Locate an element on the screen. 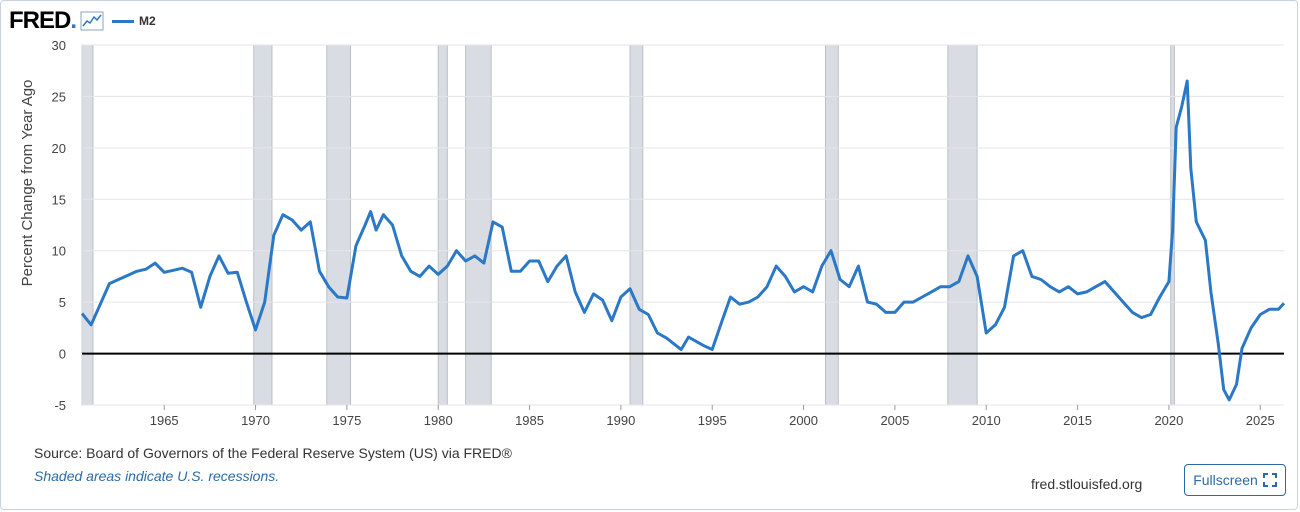  x-tick-label: 1990 is located at coordinates (620, 420).